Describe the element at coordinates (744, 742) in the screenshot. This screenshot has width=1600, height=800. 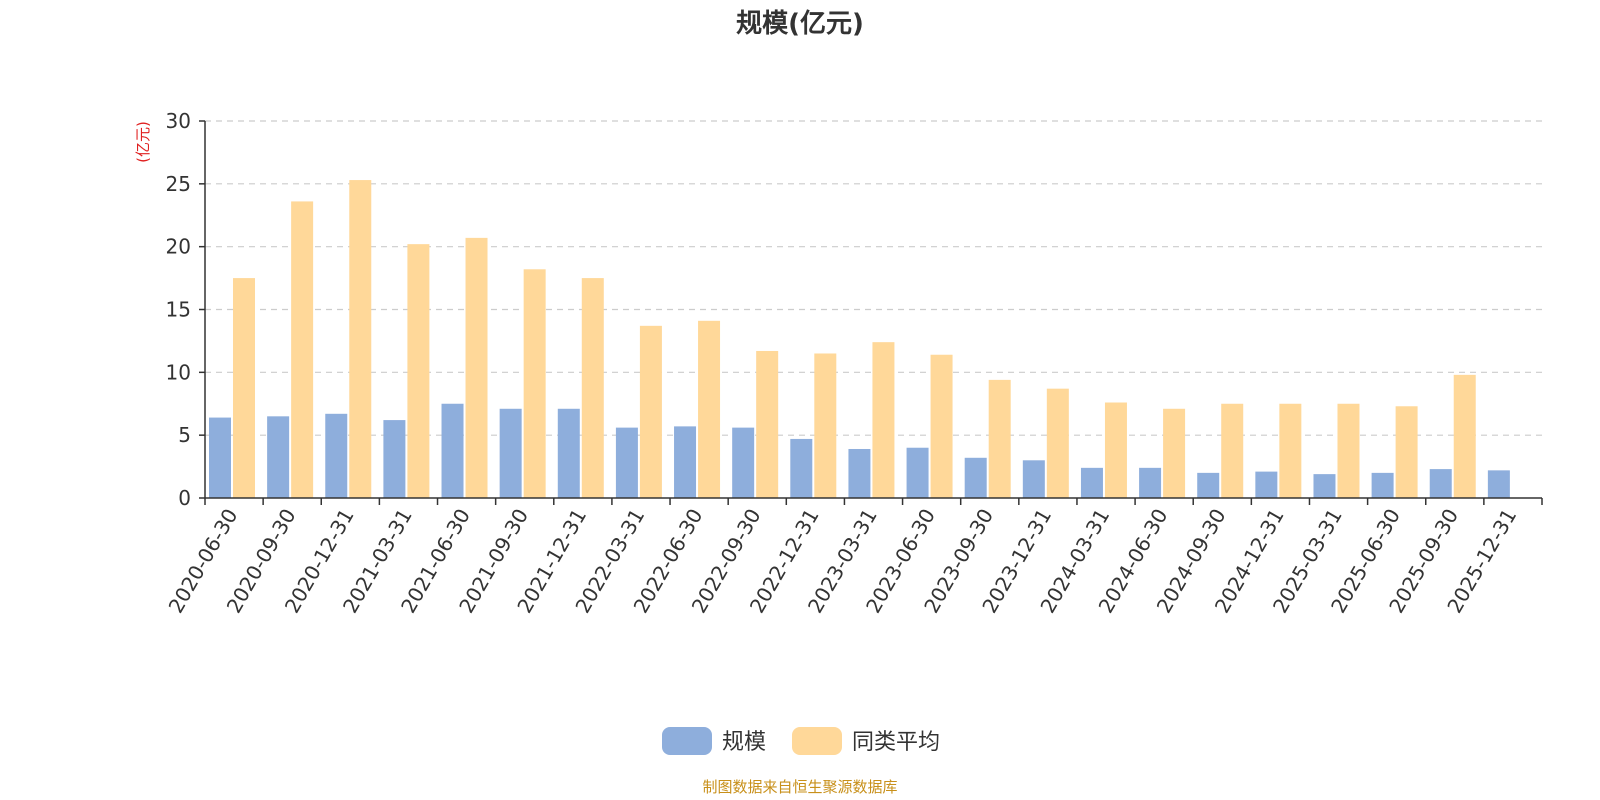
I see `legend-label: 规模` at that location.